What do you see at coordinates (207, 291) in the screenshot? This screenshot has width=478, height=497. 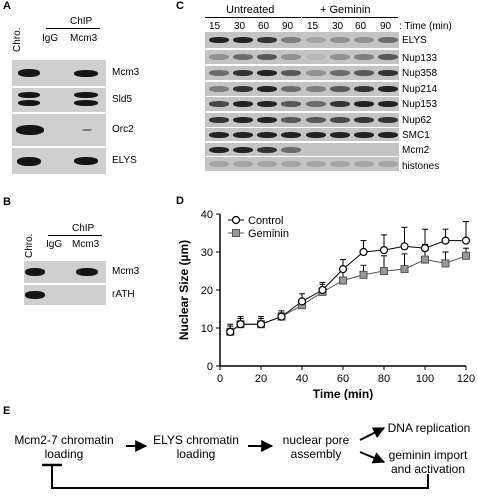 I see `y-tick-label: 20` at bounding box center [207, 291].